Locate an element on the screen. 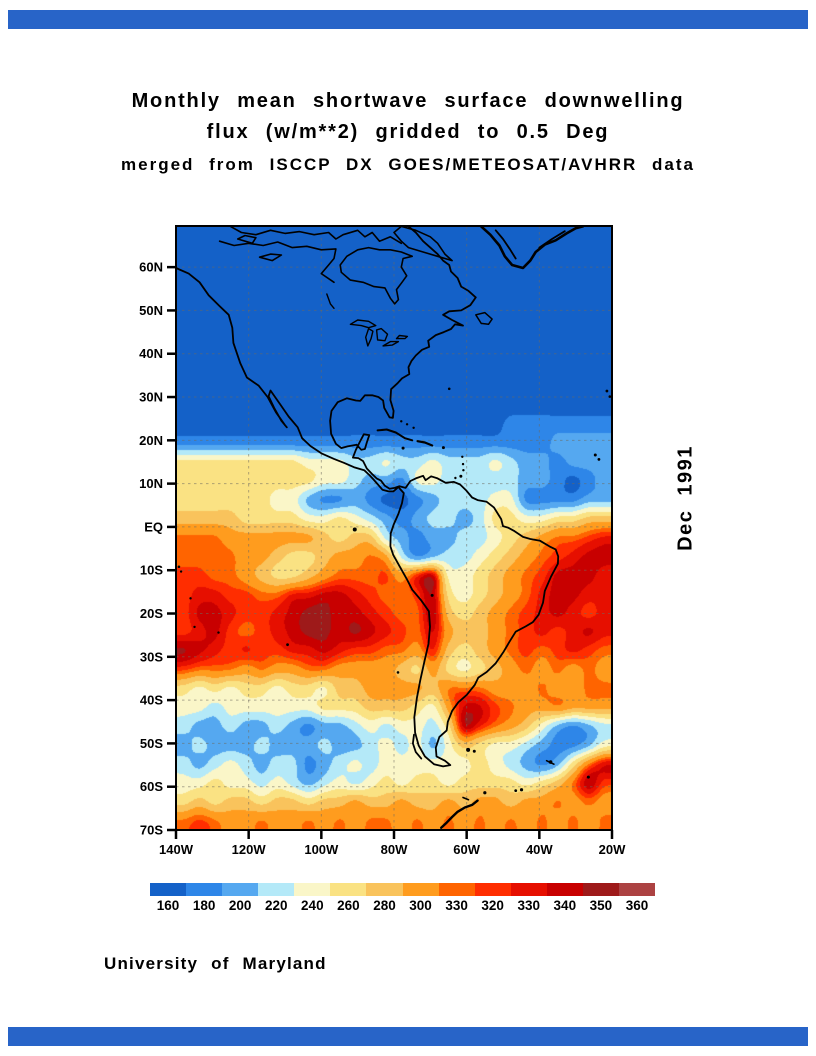  colorbar-label: 200 is located at coordinates (240, 905).